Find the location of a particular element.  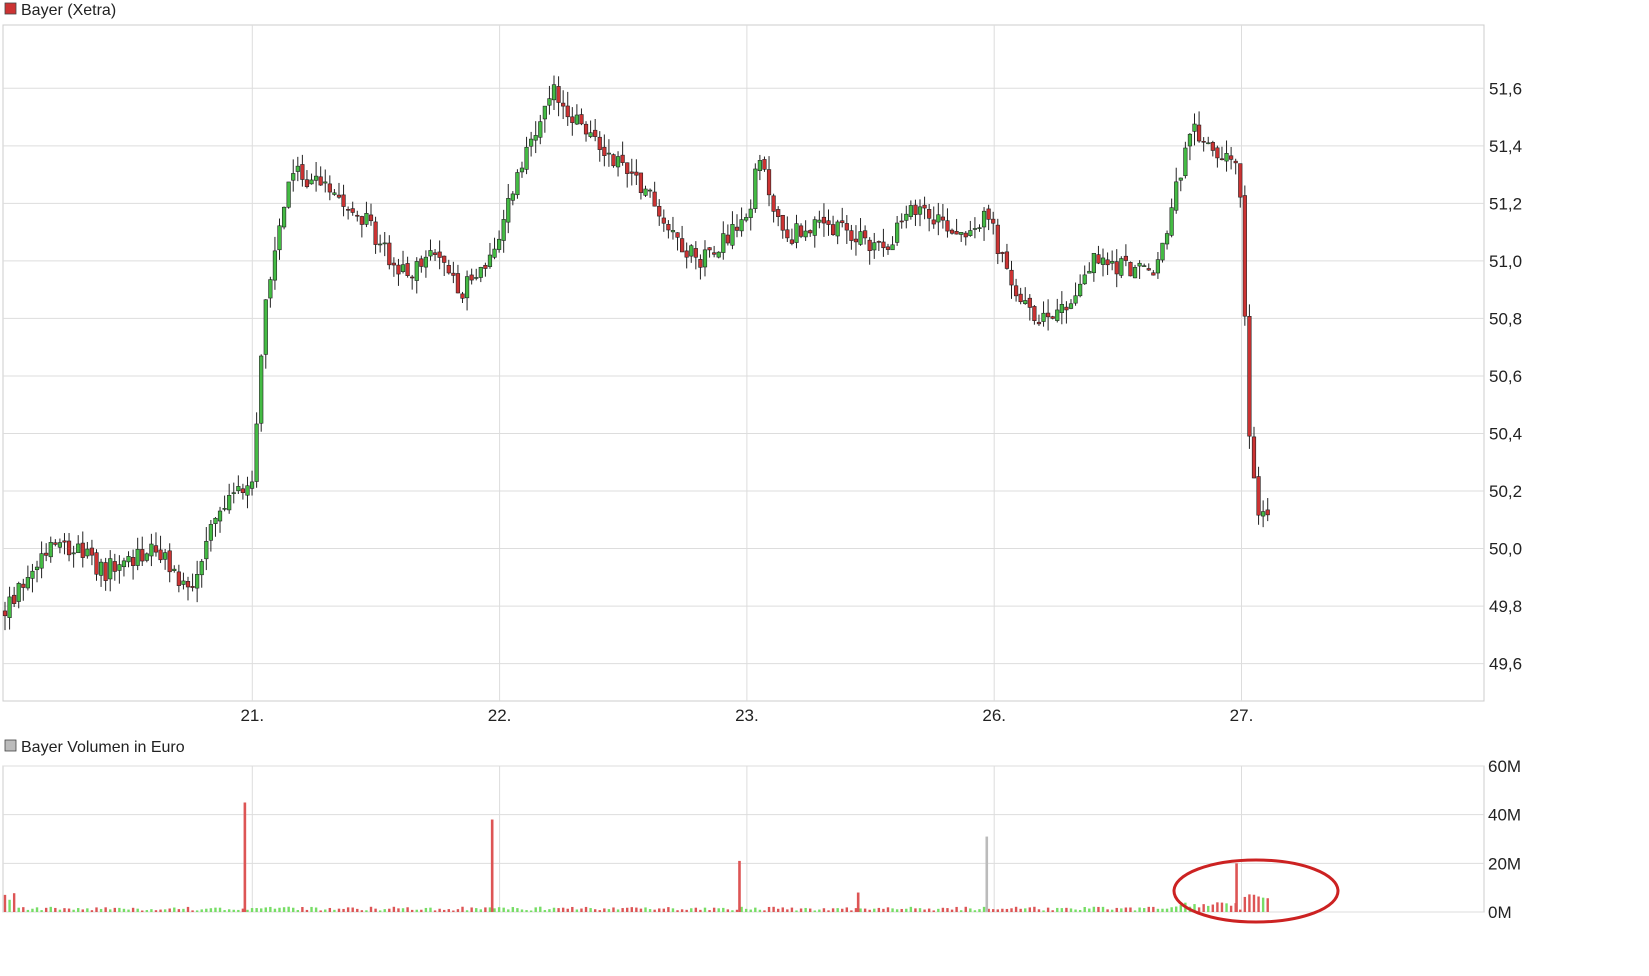

price-y-tick-label: 49,6 is located at coordinates (1505, 664).